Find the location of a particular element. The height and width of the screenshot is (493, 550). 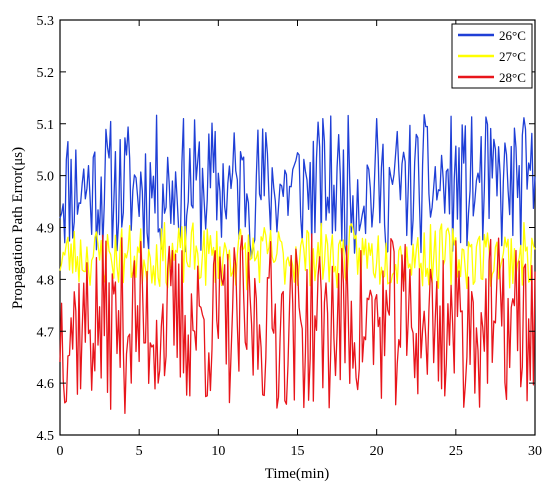

legend: 26°C 27°C 28°C is located at coordinates (492, 56).